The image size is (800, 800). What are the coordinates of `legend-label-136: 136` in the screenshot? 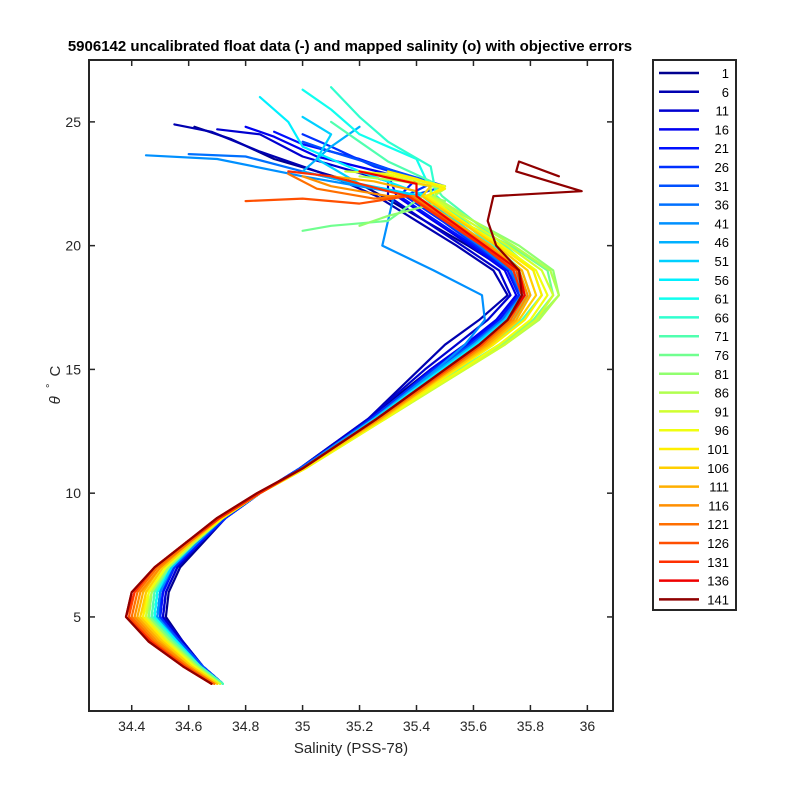 It's located at (718, 581).